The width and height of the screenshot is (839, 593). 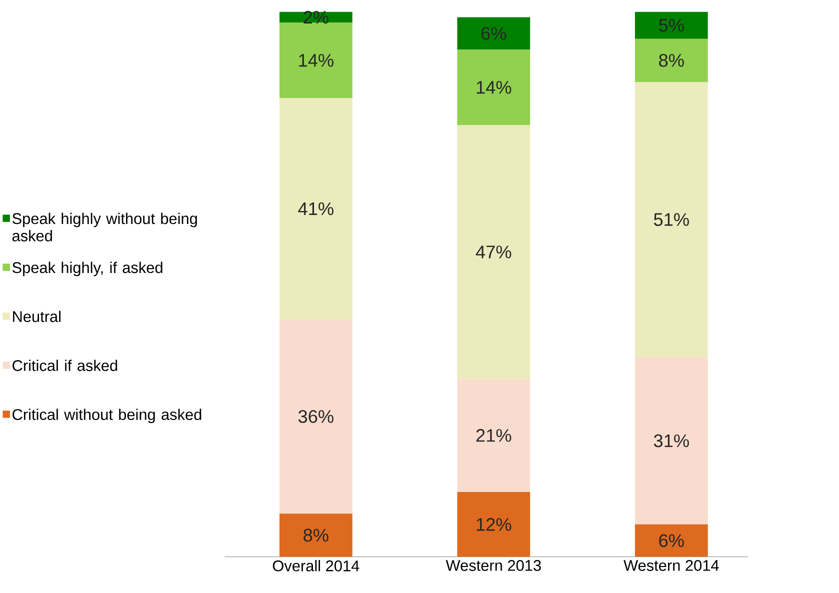 What do you see at coordinates (36, 316) in the screenshot?
I see `legend-label: Neutral` at bounding box center [36, 316].